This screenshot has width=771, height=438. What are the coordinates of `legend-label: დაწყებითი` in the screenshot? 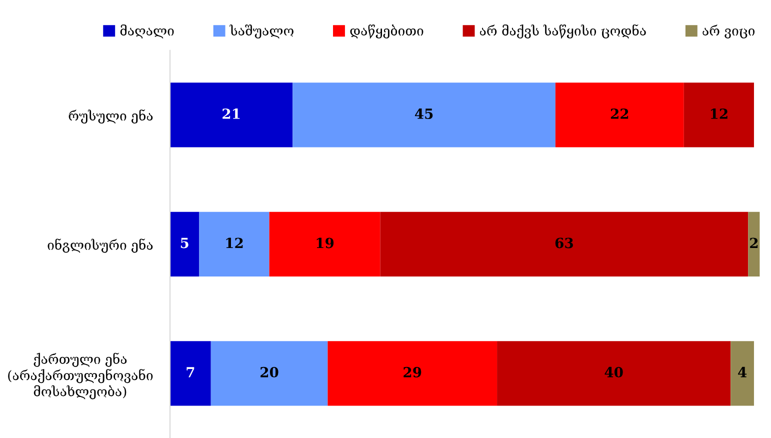 It's located at (387, 31).